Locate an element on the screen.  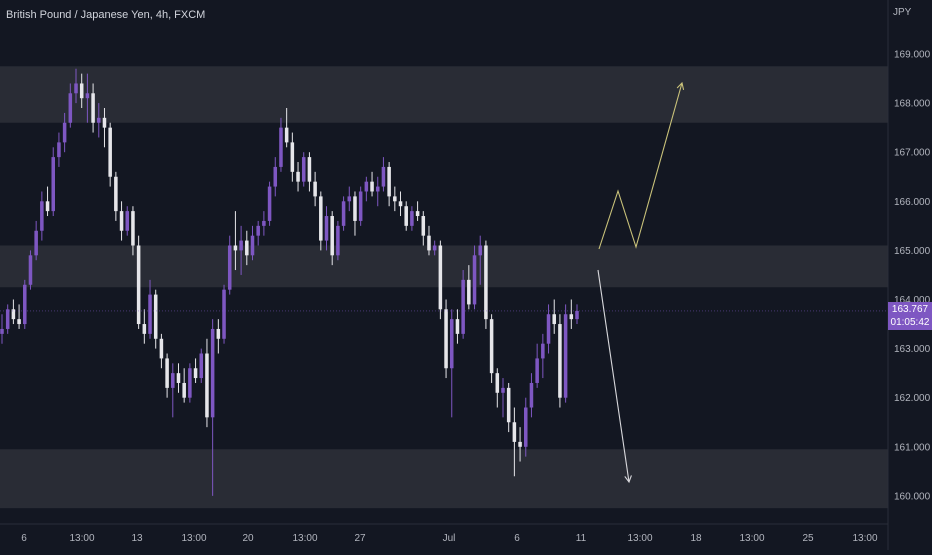
last-price-badge: 163.767 01:05:42 is located at coordinates (910, 316).